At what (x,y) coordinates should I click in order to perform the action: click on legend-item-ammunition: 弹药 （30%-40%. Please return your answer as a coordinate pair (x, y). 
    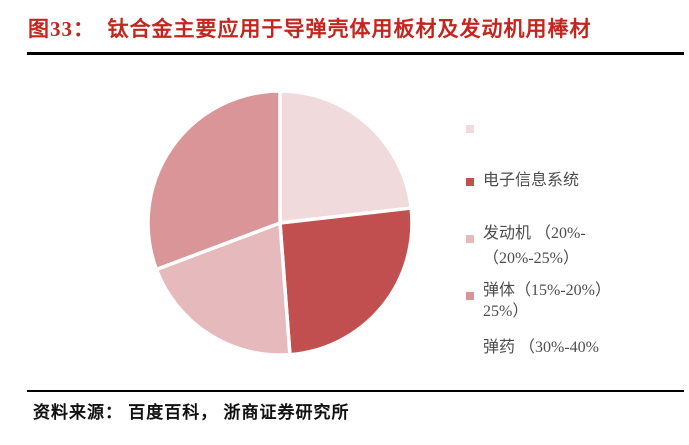
    Looking at the image, I should click on (532, 348).